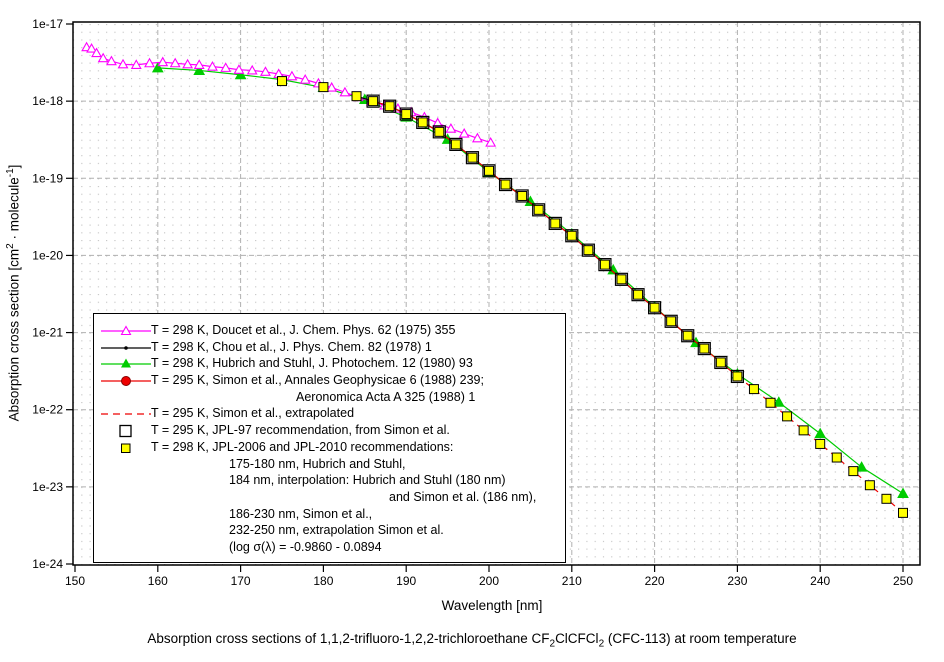 This screenshot has height=662, width=944. I want to click on svg-text: 1e-23, so click(47, 487).